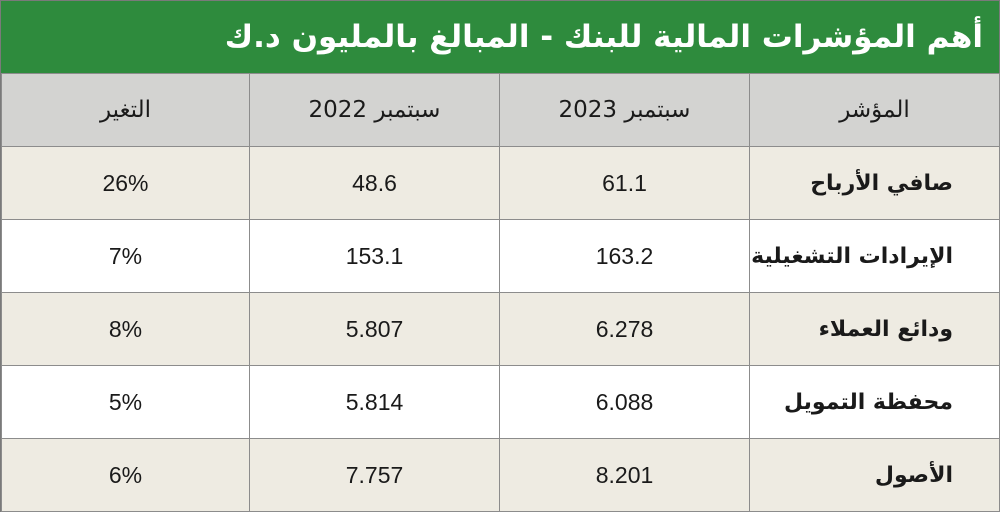  I want to click on row-indicator: ودائع العملاء, so click(874, 329).